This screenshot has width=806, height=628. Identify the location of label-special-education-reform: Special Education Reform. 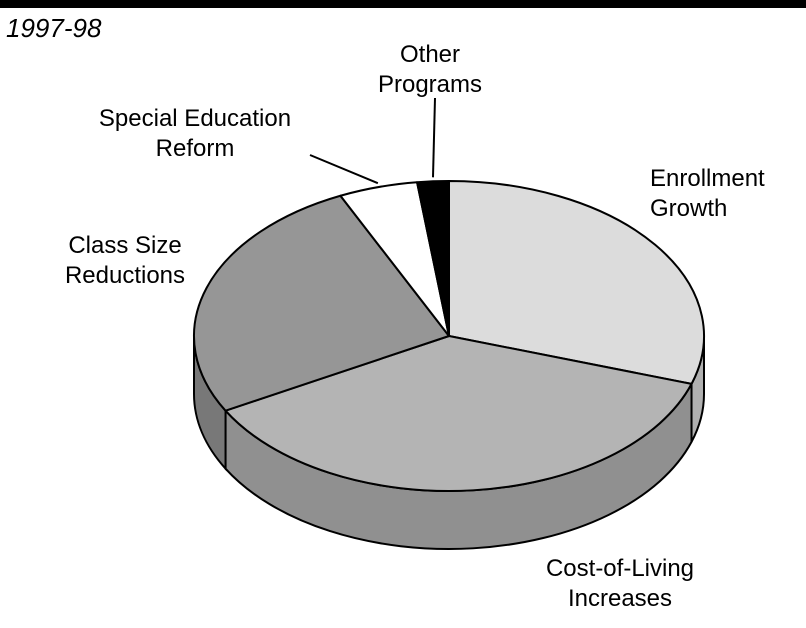
(195, 133).